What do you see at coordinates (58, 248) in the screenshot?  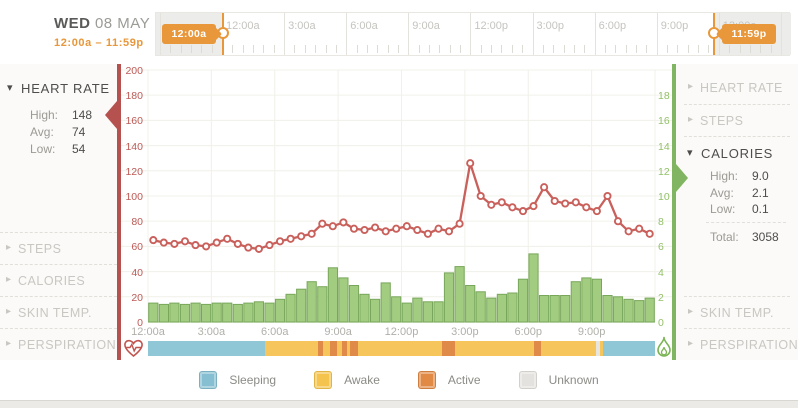 I see `sidebar-item-steps: ▸ STEPS` at bounding box center [58, 248].